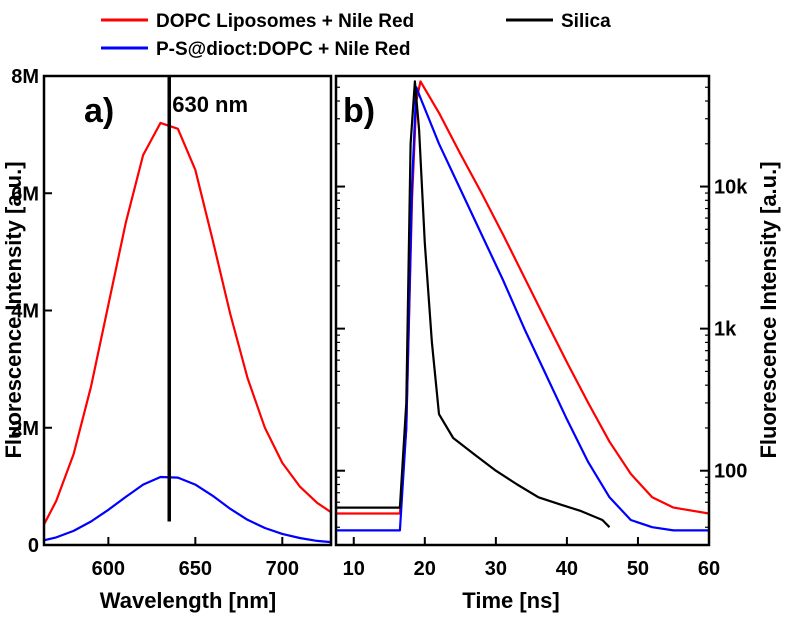 The image size is (787, 627). Describe the element at coordinates (425, 569) in the screenshot. I see `panel-b-x-tick-label: 20` at that location.